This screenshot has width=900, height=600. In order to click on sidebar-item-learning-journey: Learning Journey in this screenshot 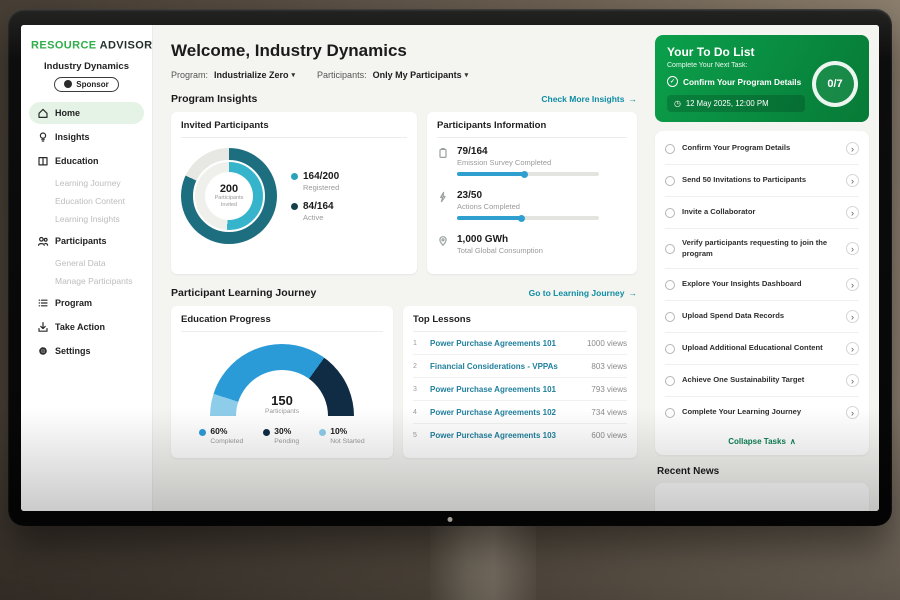, I will do `click(86, 183)`.